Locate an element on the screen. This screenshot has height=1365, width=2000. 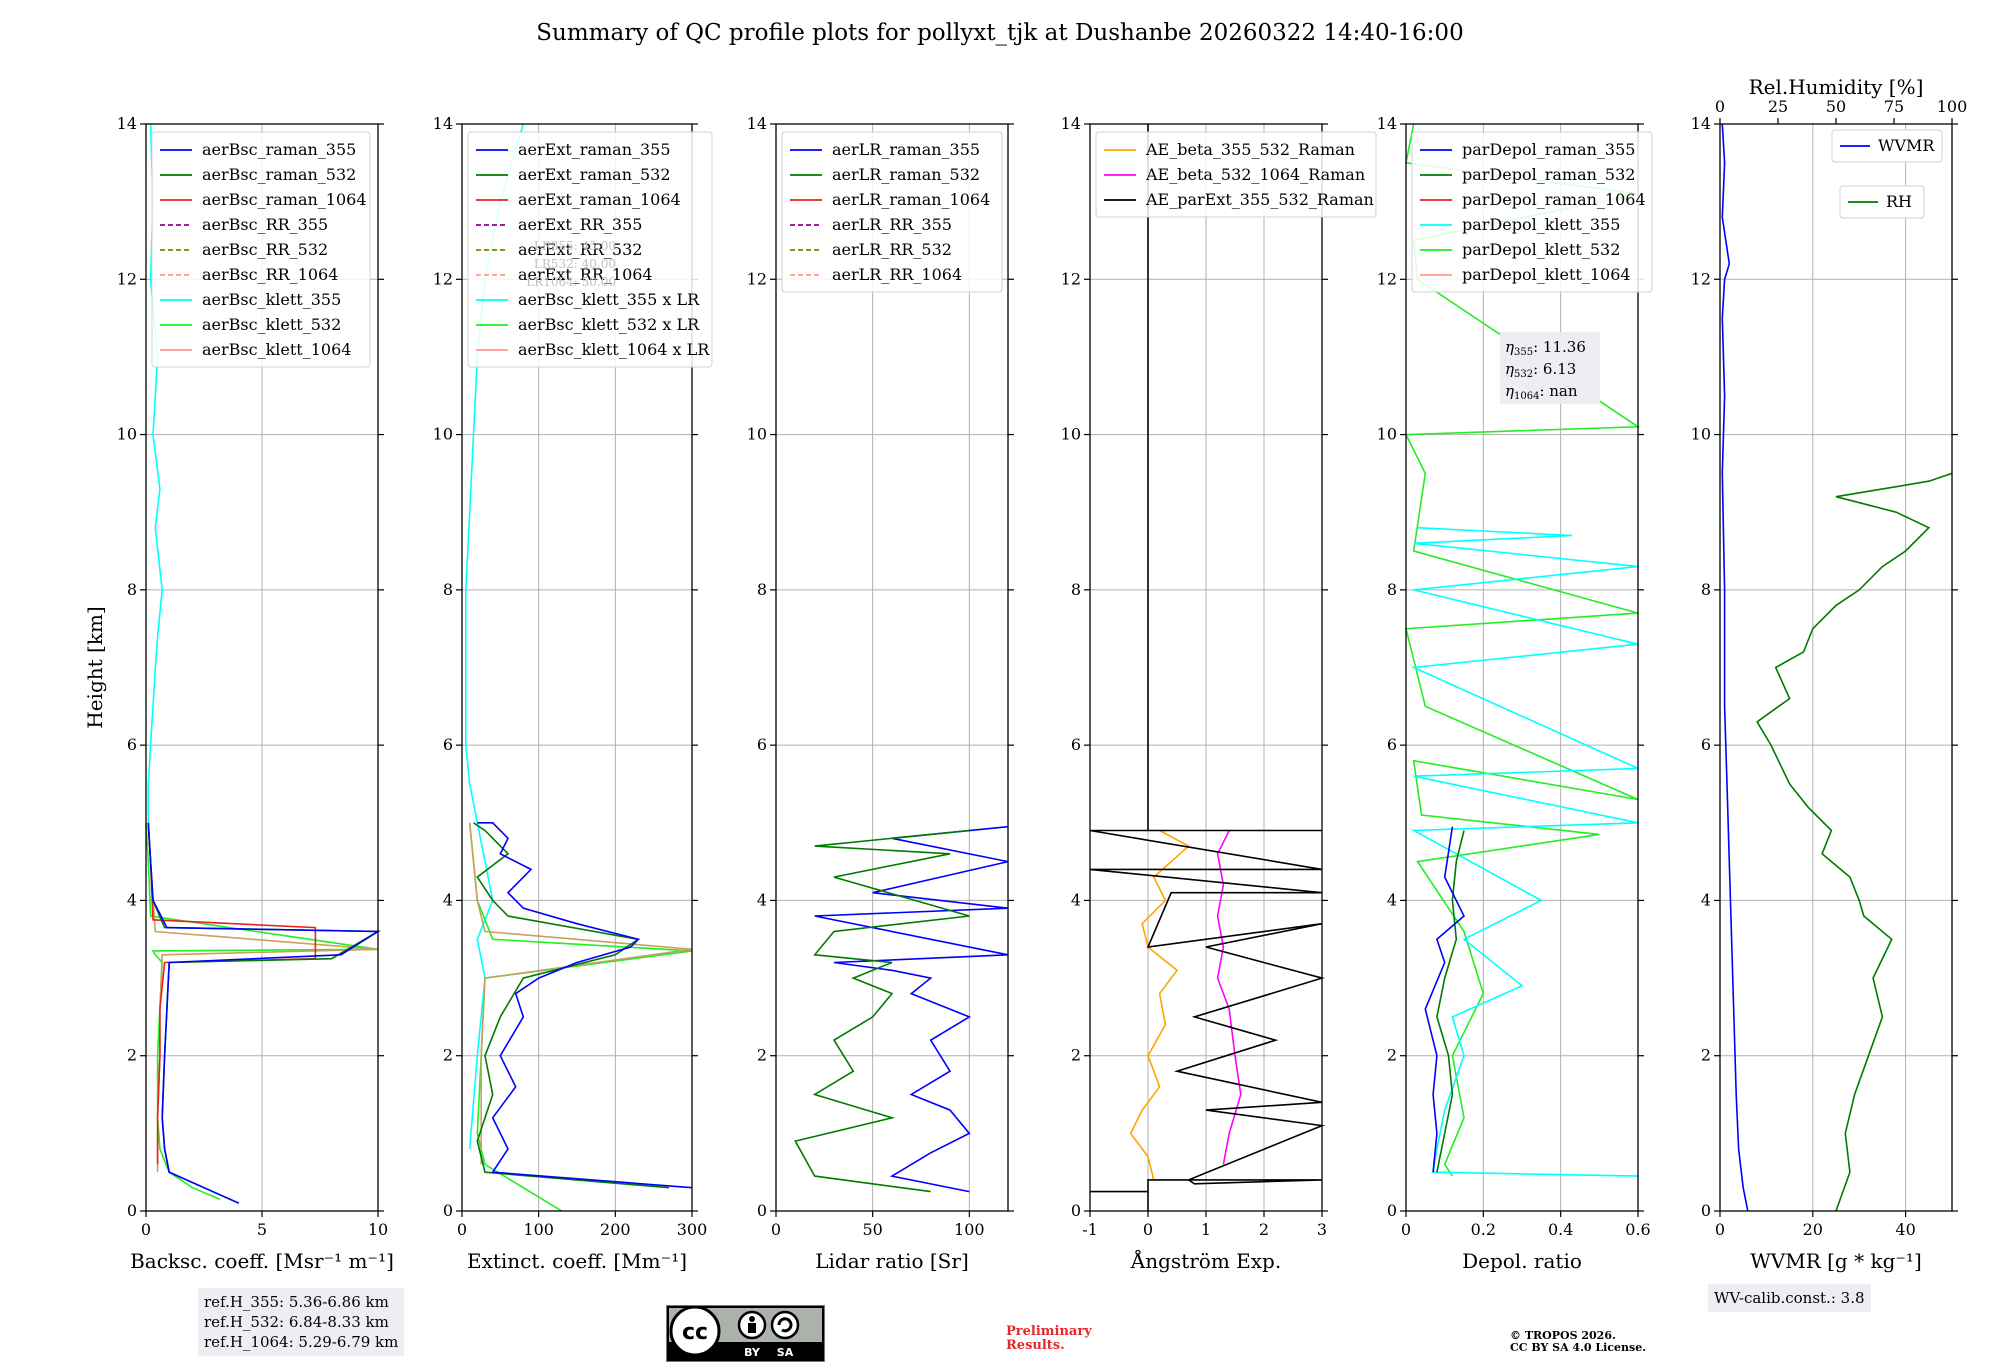
wv-calibration-box: WV-calib.const.: 3.8 is located at coordinates (1789, 1298).